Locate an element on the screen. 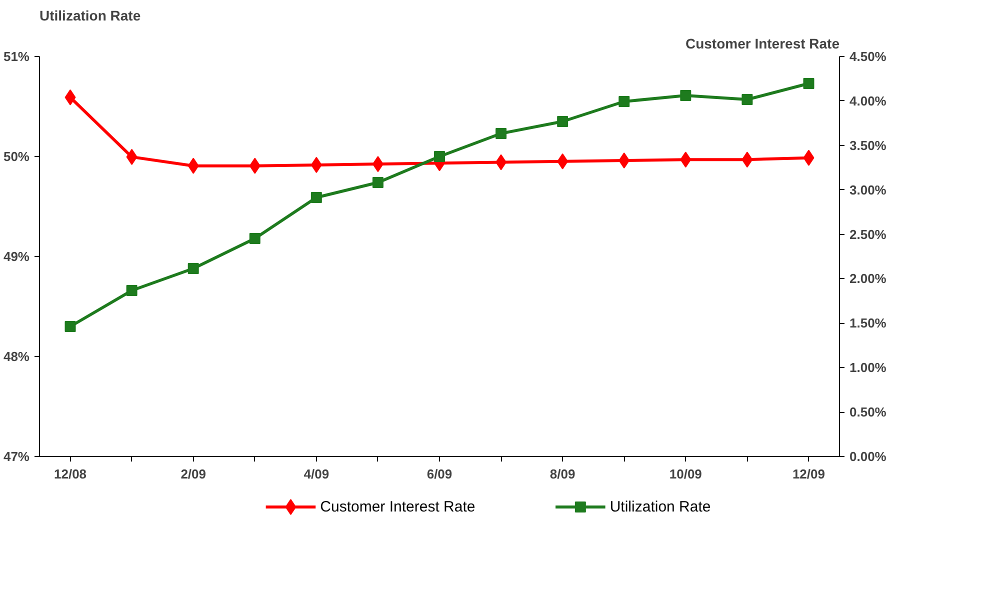  y2-tick-label: 0.50% is located at coordinates (868, 412).